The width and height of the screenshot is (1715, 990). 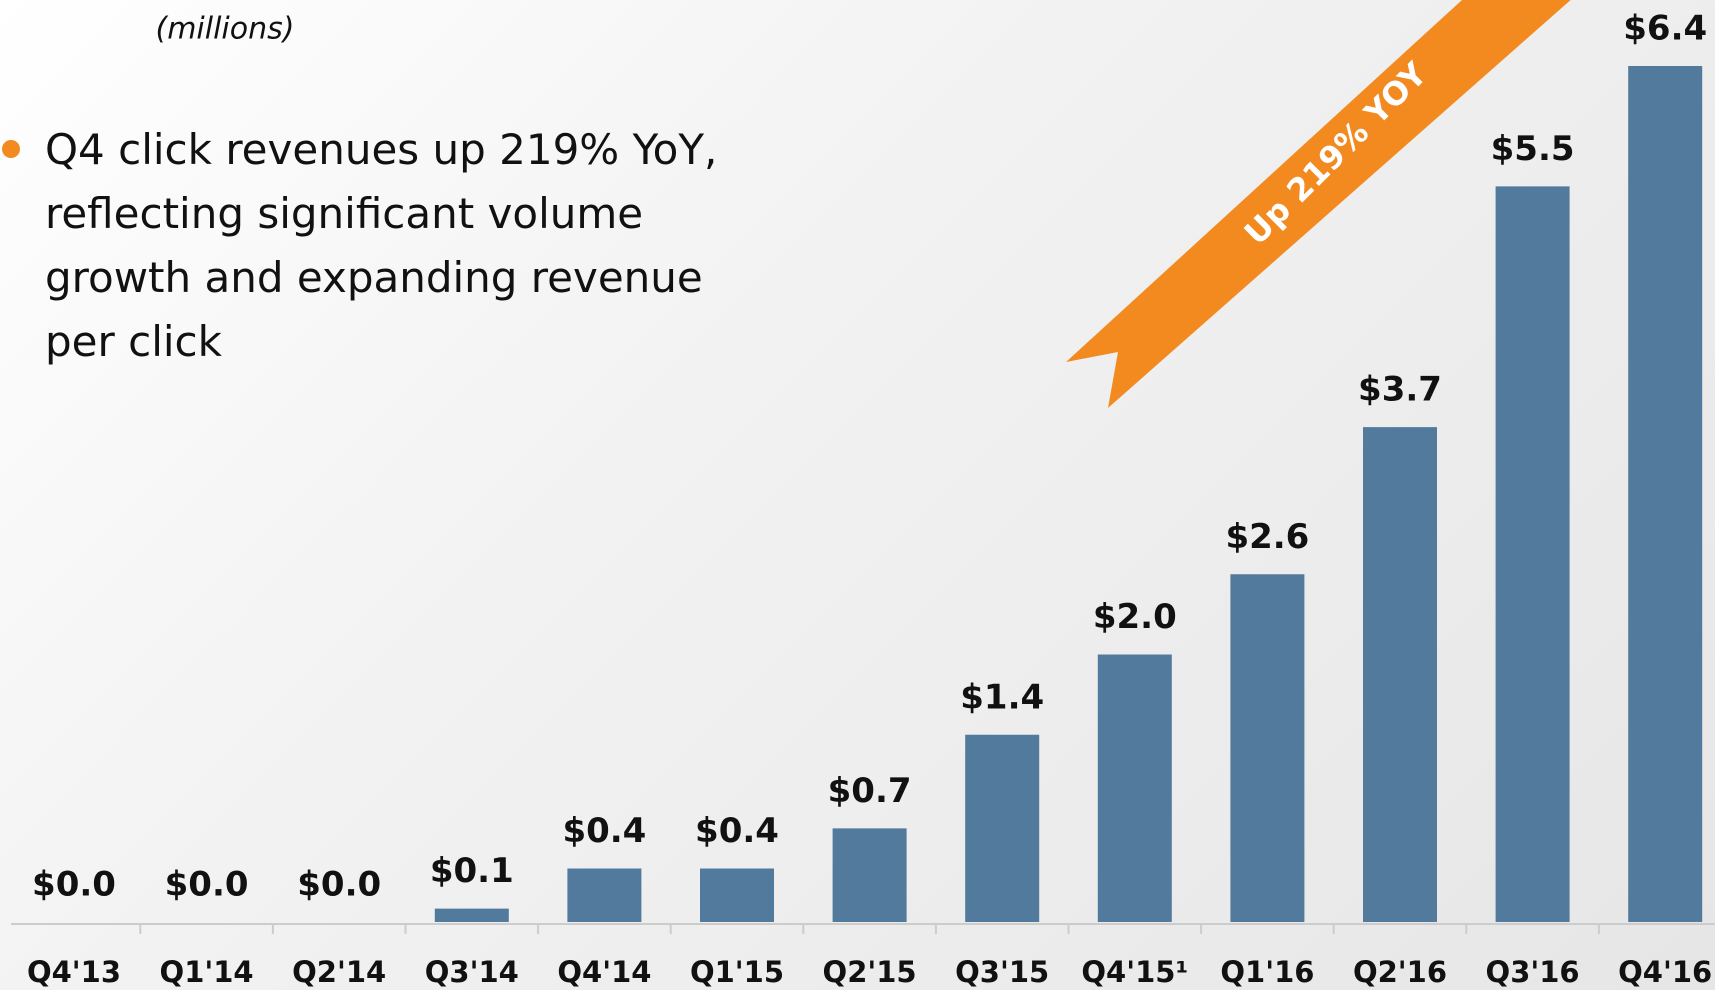 I want to click on value-label: $0.7, so click(x=870, y=791).